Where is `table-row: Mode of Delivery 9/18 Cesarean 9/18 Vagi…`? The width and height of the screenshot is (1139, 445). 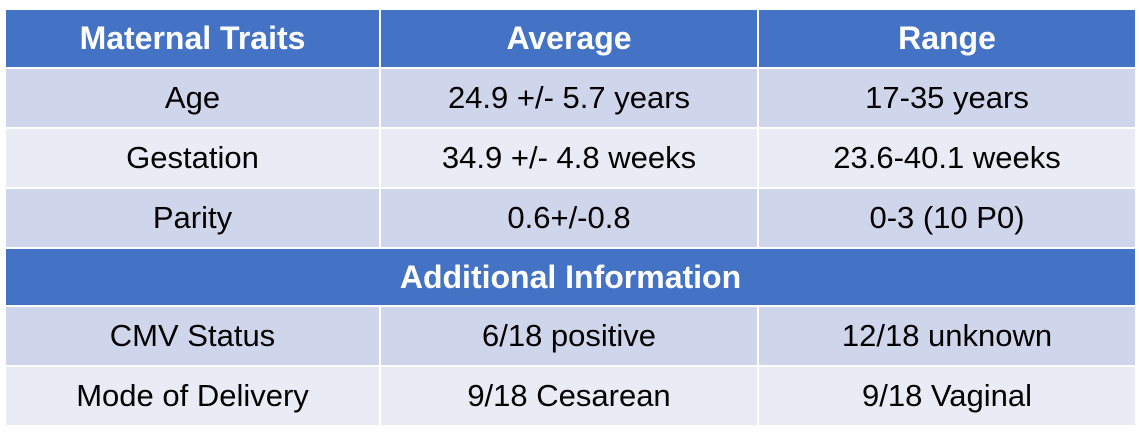
table-row: Mode of Delivery 9/18 Cesarean 9/18 Vagi… is located at coordinates (570, 396).